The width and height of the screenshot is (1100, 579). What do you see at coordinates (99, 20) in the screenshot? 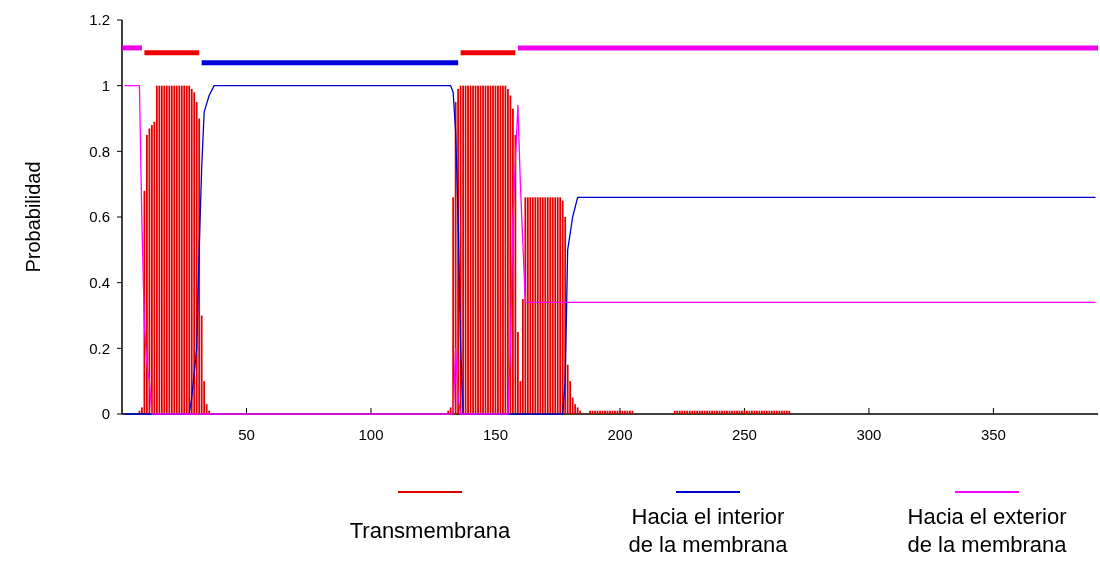
I see `y-tick-label: 1.2` at bounding box center [99, 20].